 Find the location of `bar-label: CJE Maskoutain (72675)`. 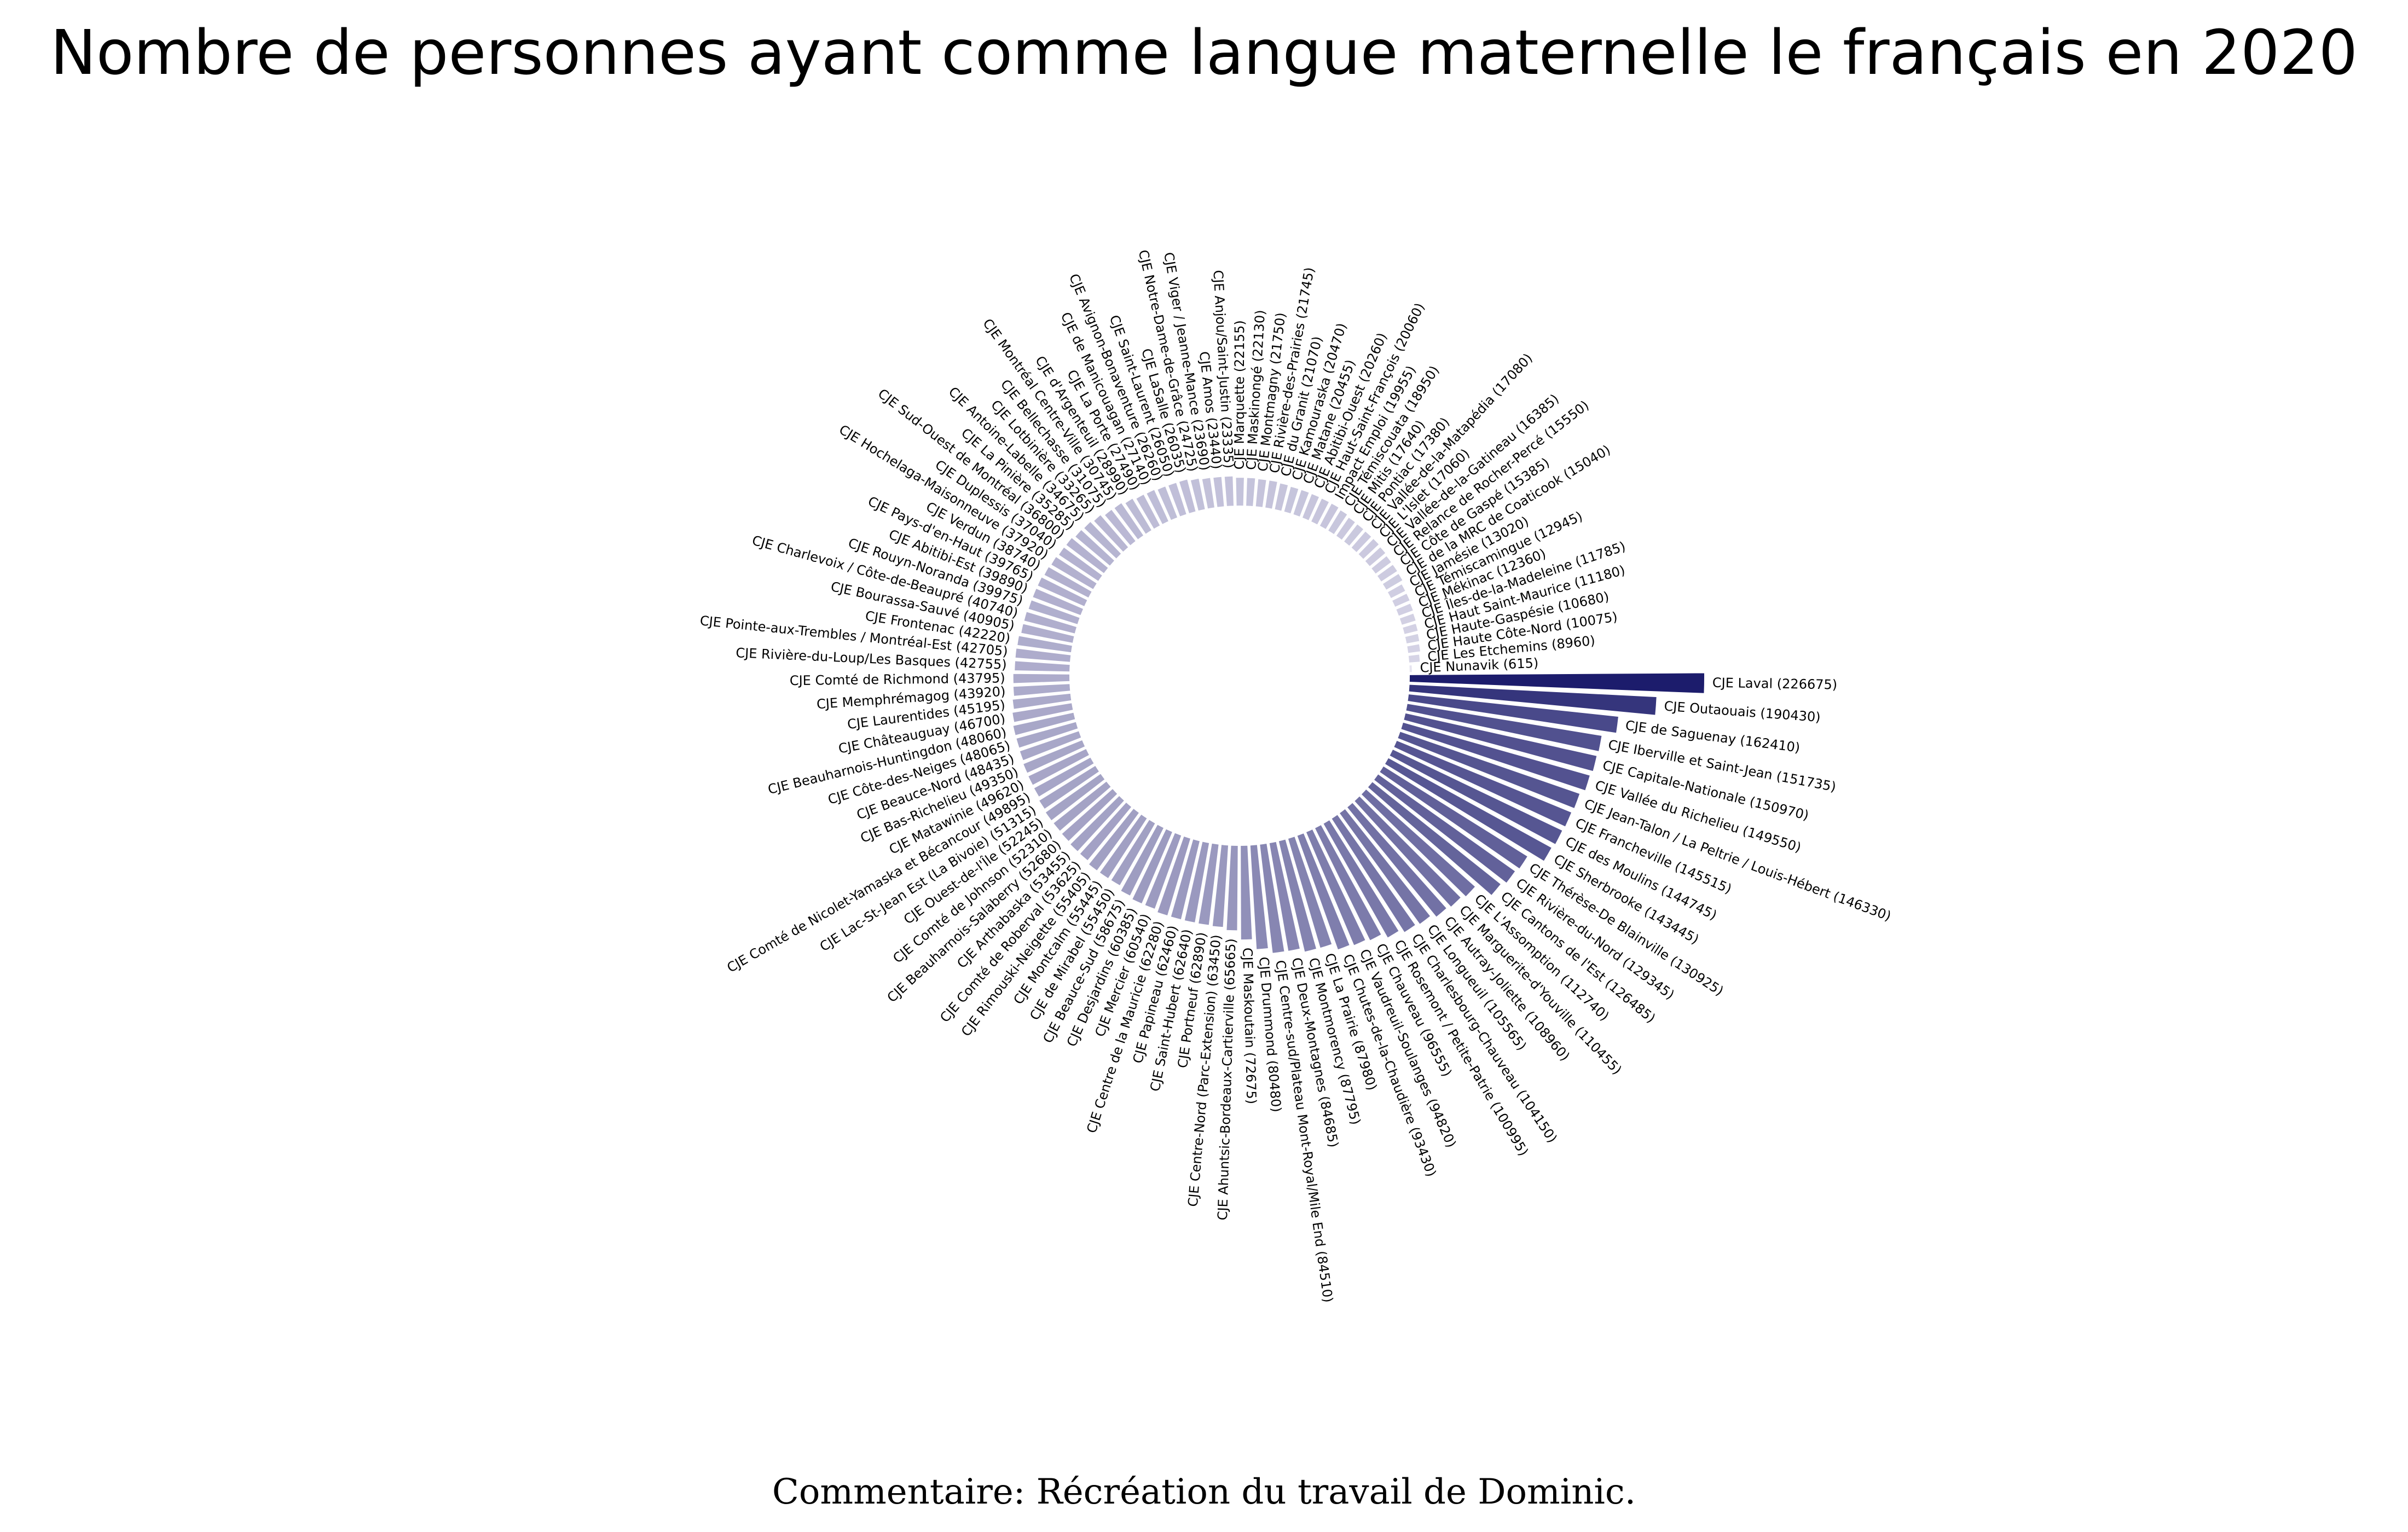

bar-label: CJE Maskoutain (72675) is located at coordinates (1249, 1026).